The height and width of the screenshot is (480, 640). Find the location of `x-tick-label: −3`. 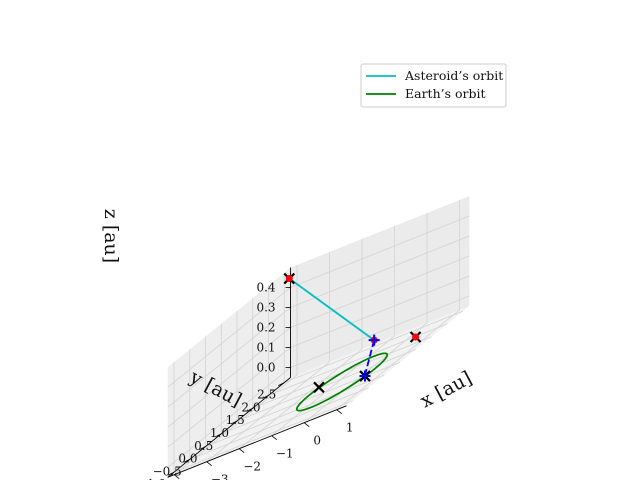

x-tick-label: −3 is located at coordinates (220, 476).